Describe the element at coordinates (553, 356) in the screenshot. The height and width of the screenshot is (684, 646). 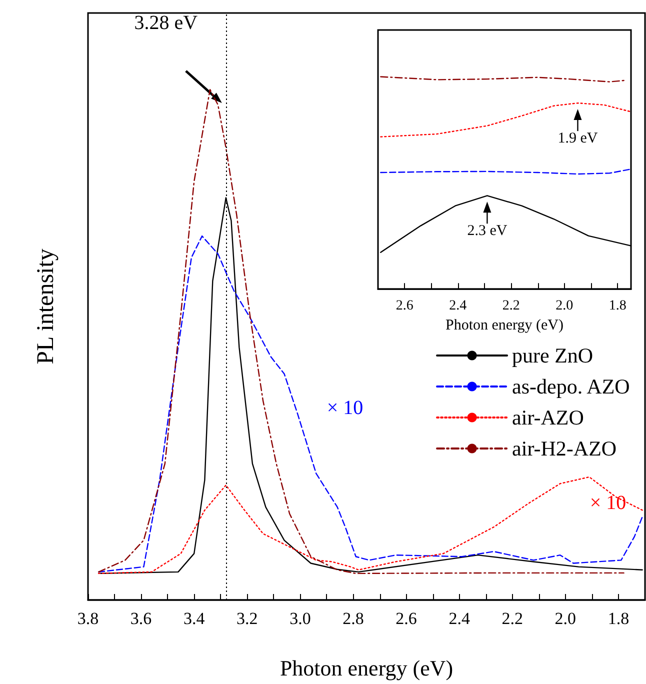
I see `legend-label: pure ZnO` at that location.